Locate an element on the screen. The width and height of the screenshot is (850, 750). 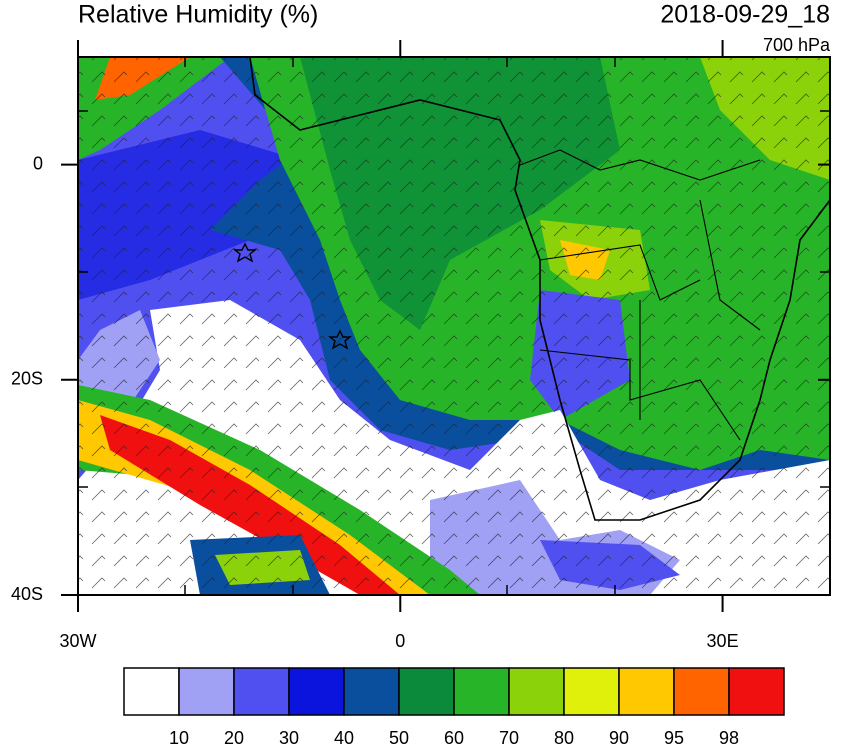
colorbar-label: 40 is located at coordinates (344, 738).